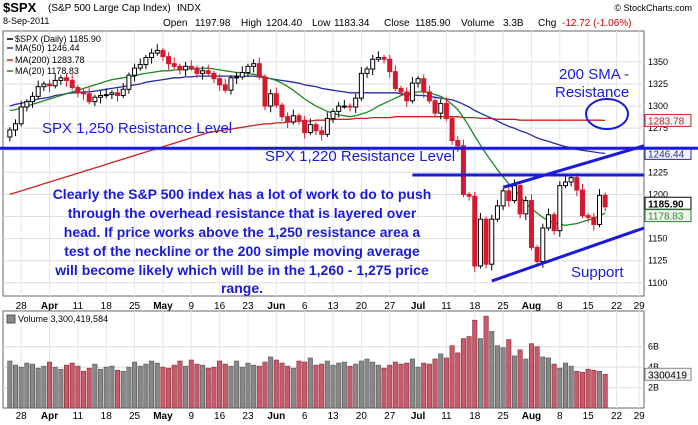 This screenshot has height=425, width=698. What do you see at coordinates (305, 416) in the screenshot?
I see `x-tick-label: 6` at bounding box center [305, 416].